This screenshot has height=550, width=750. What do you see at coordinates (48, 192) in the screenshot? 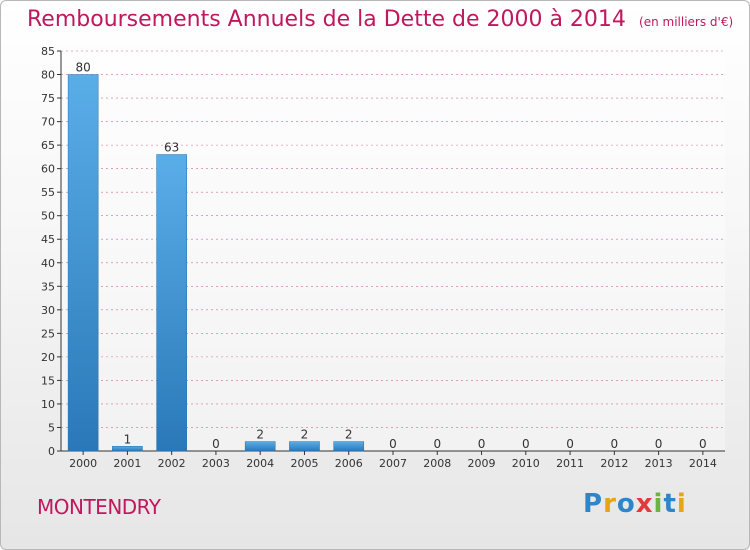
I see `y-tick-label: 55` at bounding box center [48, 192].